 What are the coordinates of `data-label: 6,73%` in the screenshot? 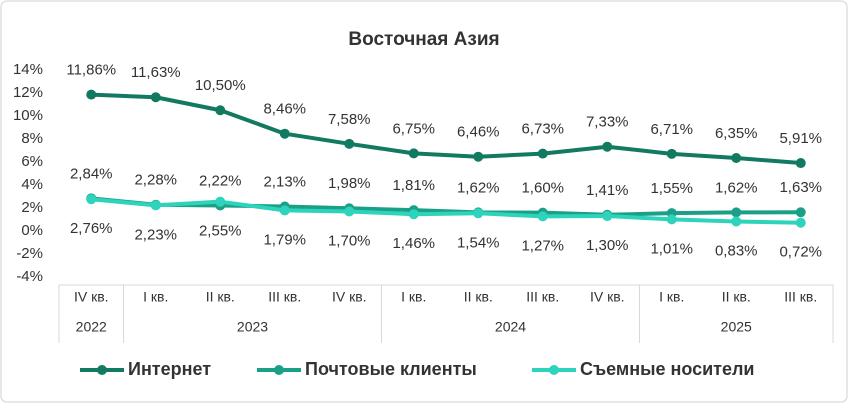 It's located at (542, 129).